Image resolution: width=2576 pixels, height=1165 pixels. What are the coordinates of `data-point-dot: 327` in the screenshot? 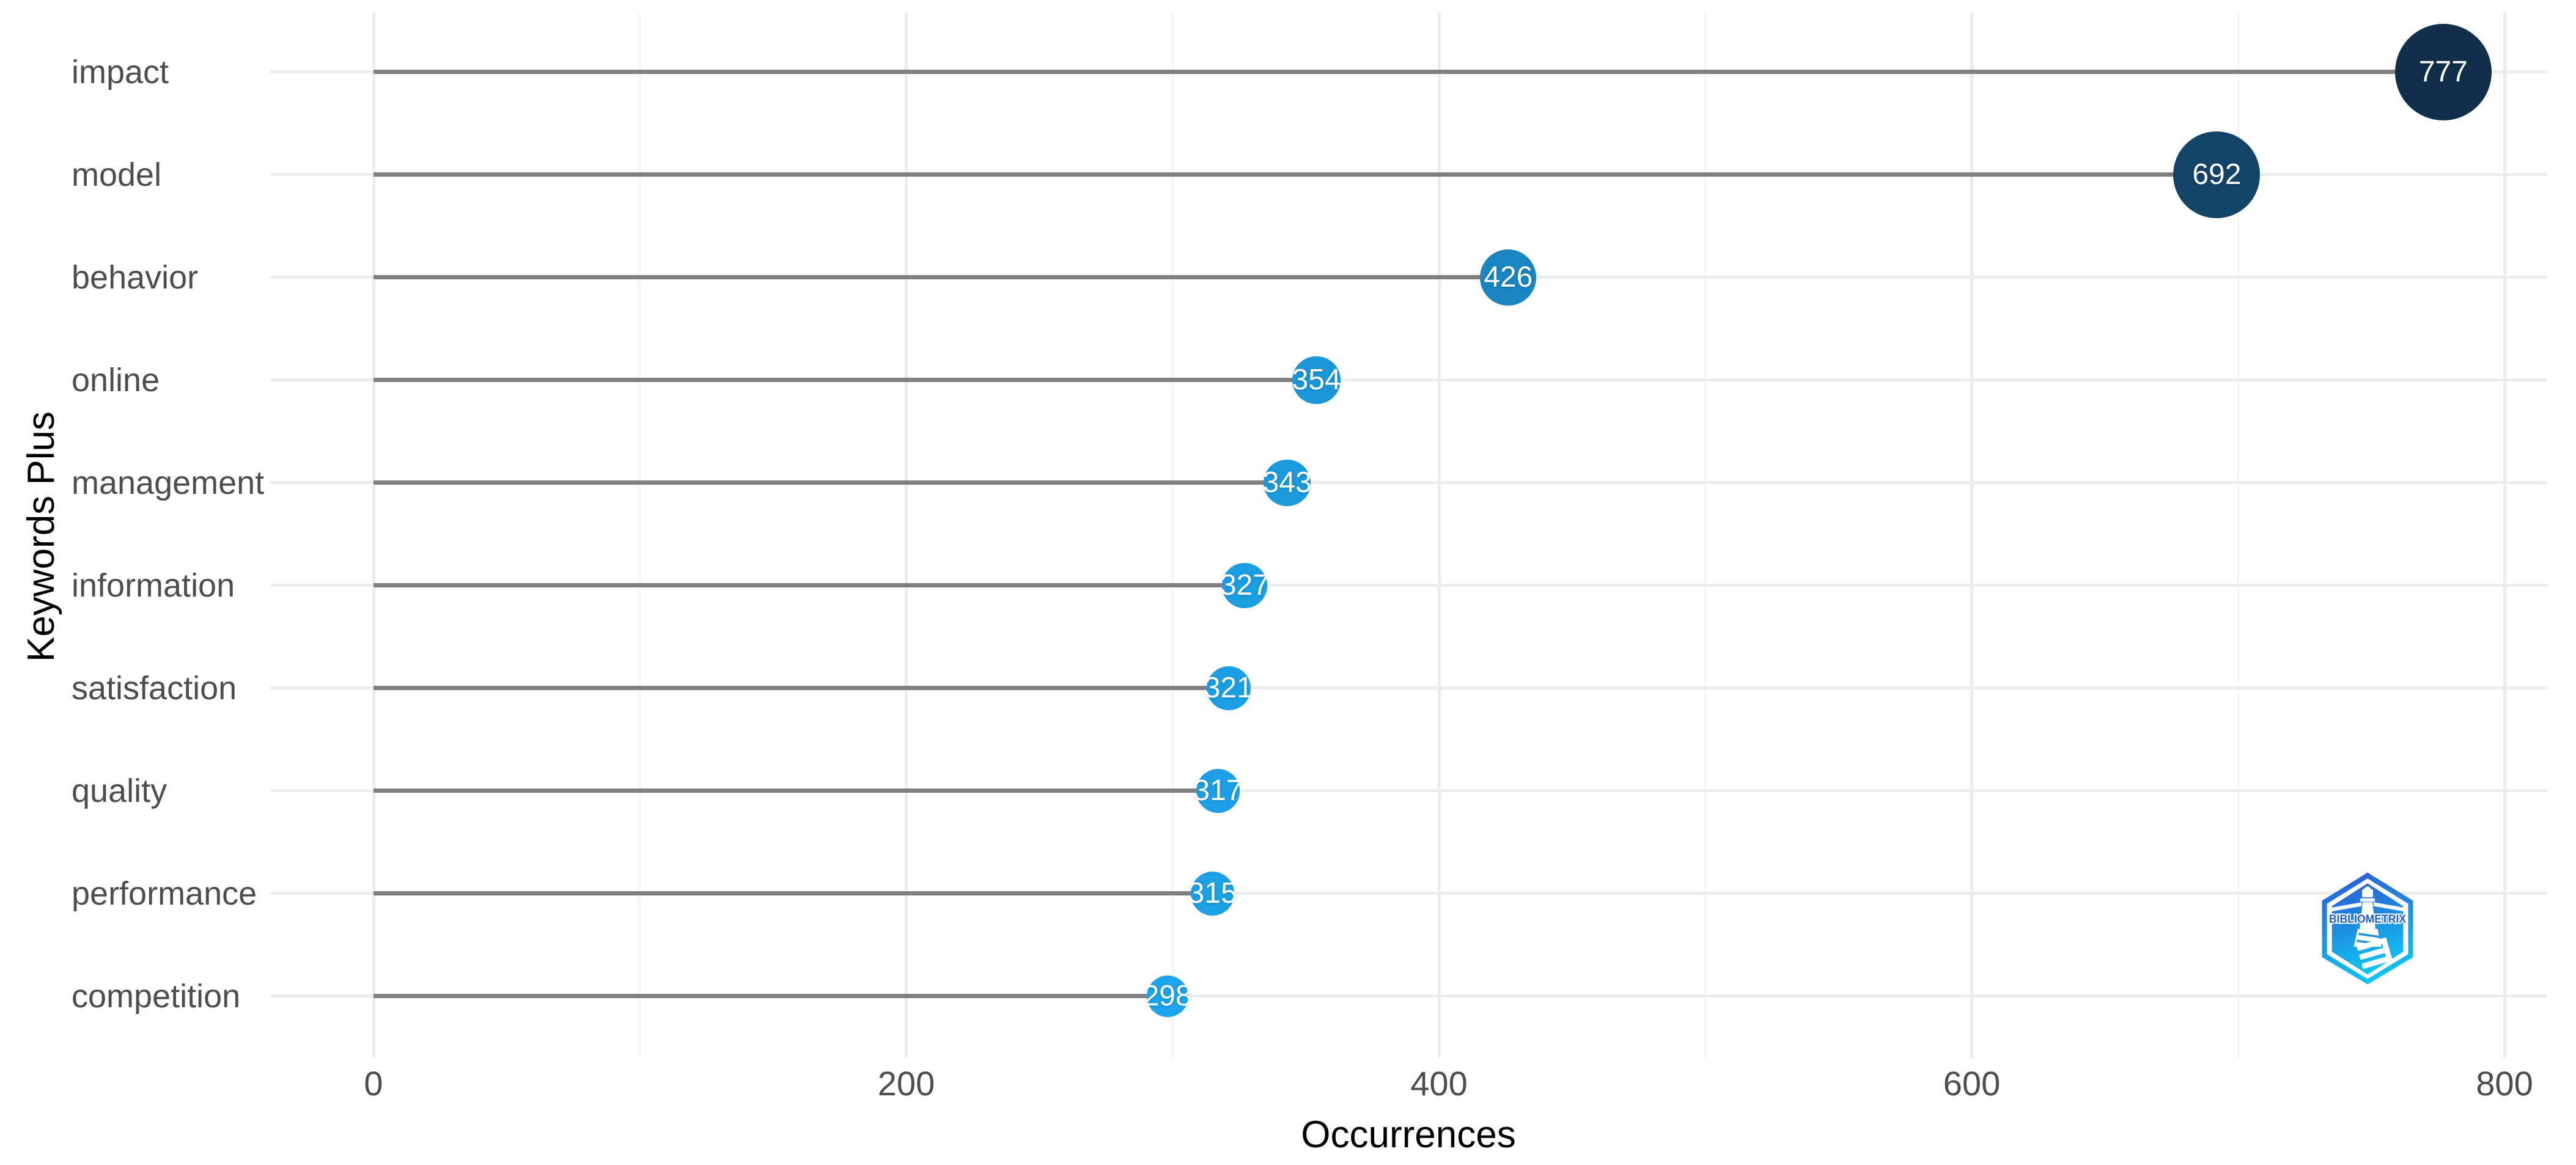 It's located at (1244, 585).